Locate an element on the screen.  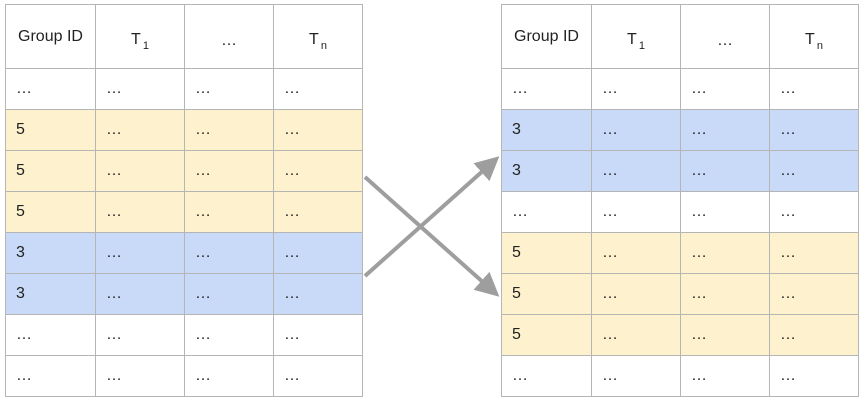
arrow-blue-to-upper is located at coordinates (431, 217).